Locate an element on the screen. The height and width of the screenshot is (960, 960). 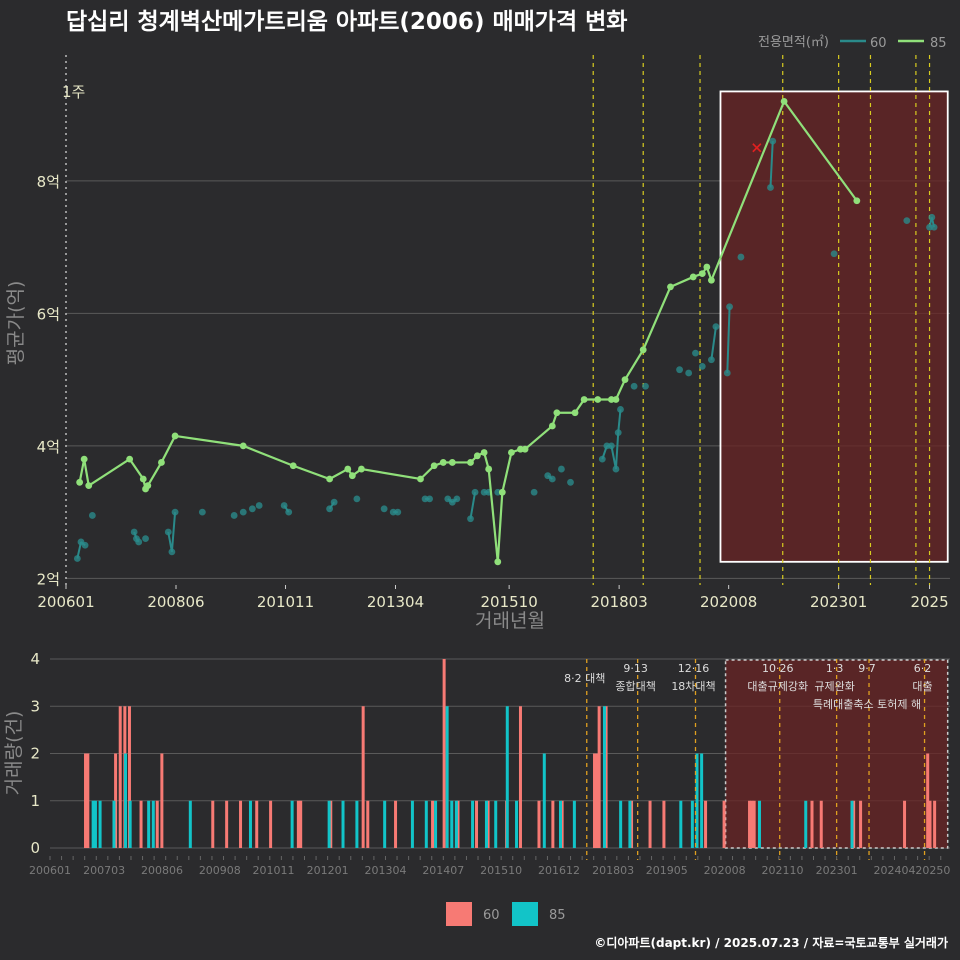
bottom-x-tick-label: 201201 is located at coordinates (328, 870).